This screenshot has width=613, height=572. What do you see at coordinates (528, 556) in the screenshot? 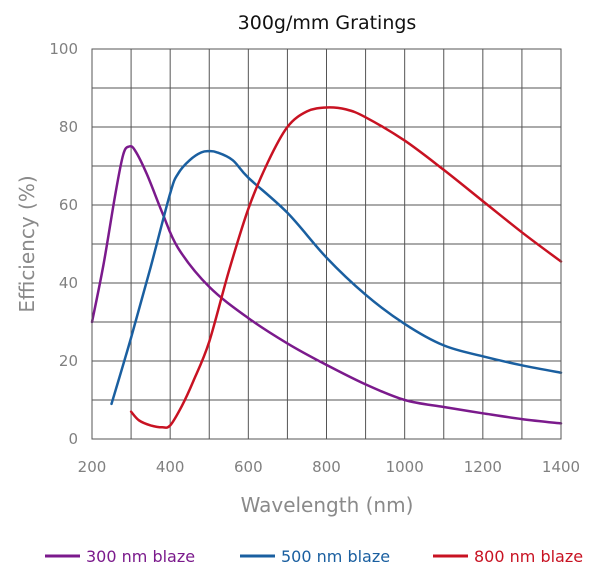
I see `legend-label-800-nm-blaze: 800 nm blaze` at bounding box center [528, 556].